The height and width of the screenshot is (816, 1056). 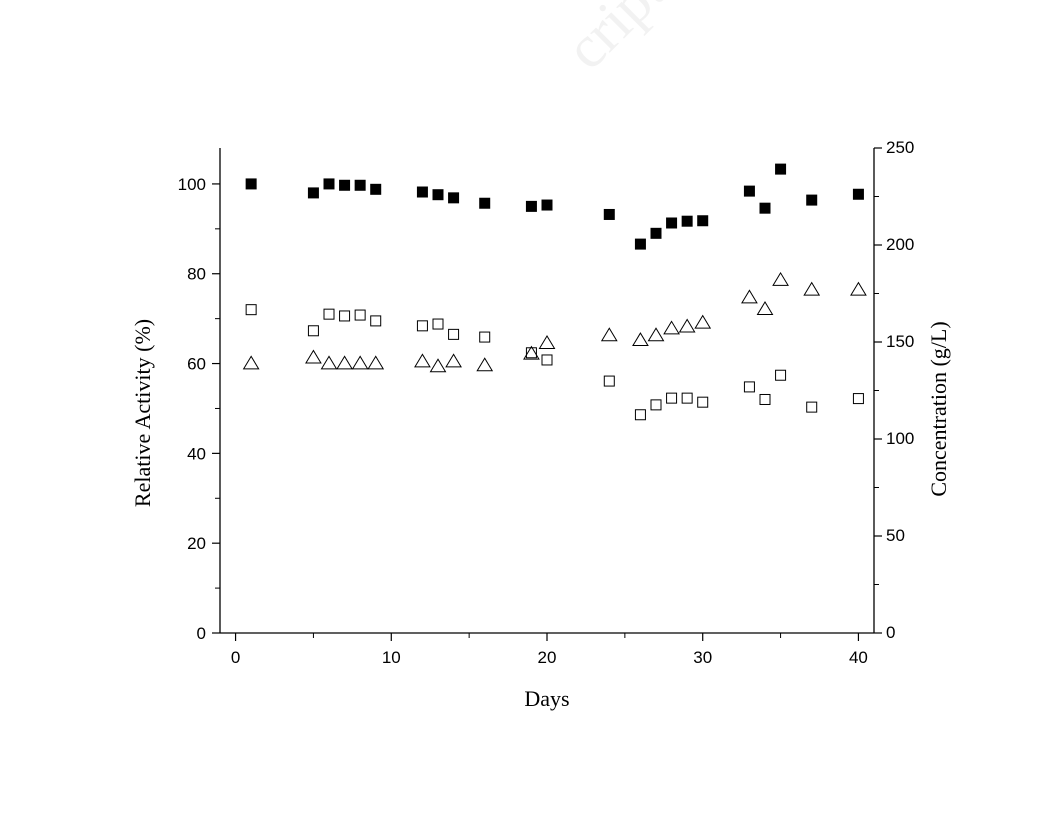 What do you see at coordinates (900, 438) in the screenshot?
I see `y-right-tick-label: 100` at bounding box center [900, 438].